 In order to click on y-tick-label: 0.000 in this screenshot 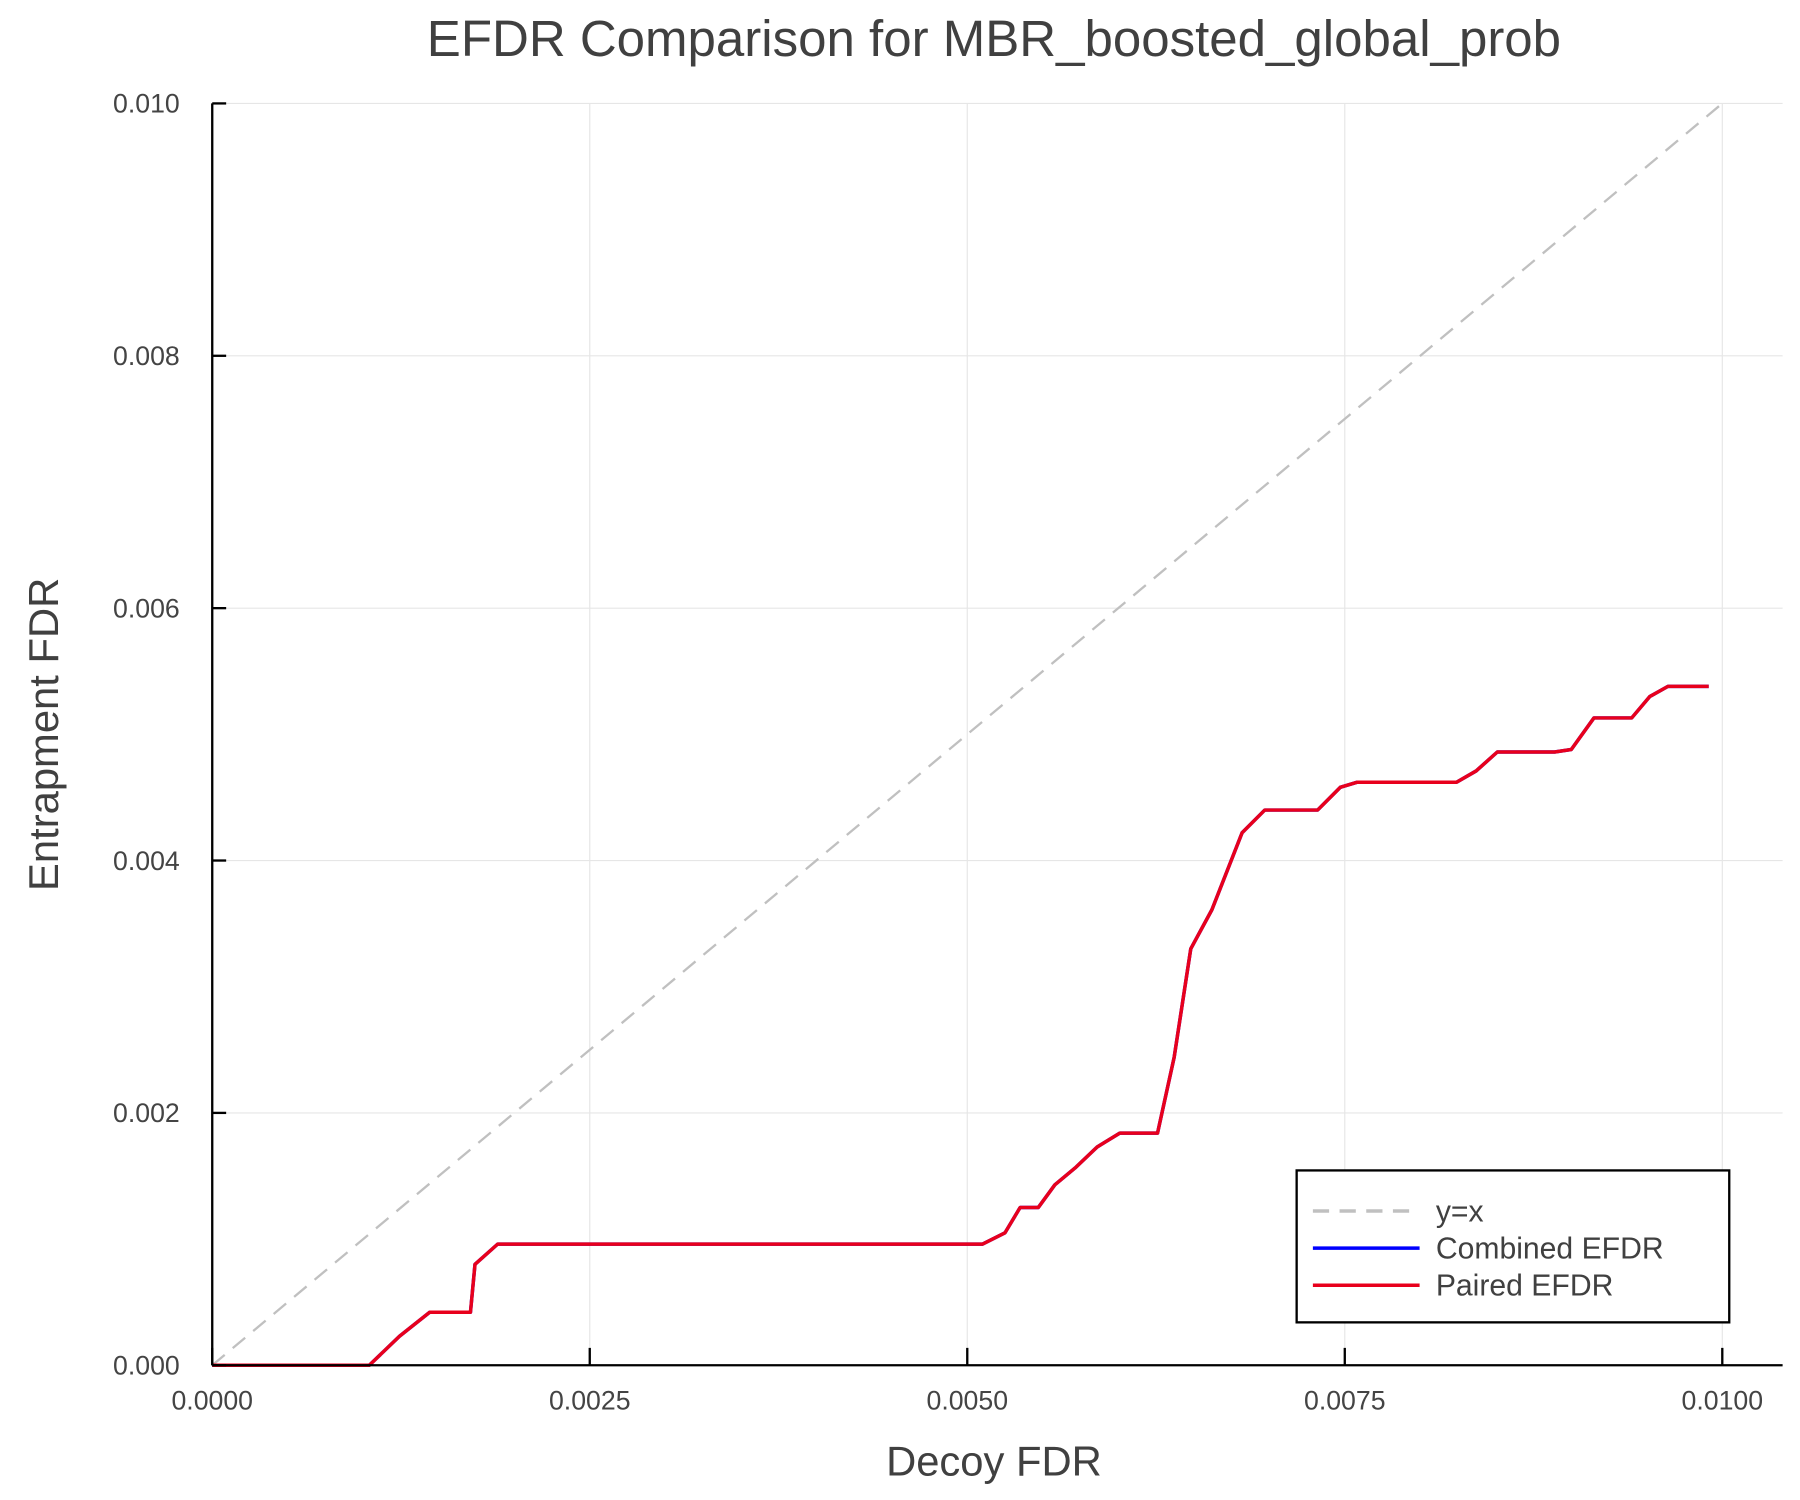, I will do `click(146, 1366)`.